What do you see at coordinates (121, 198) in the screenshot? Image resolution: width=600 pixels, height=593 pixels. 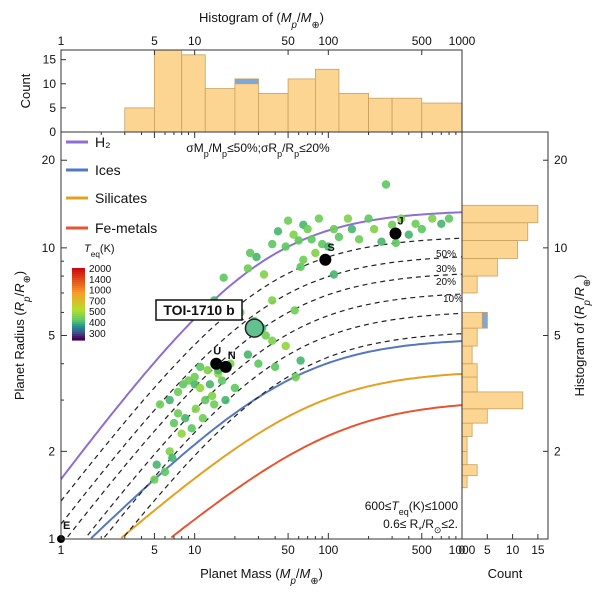 I see `legend-label: Silicates` at bounding box center [121, 198].